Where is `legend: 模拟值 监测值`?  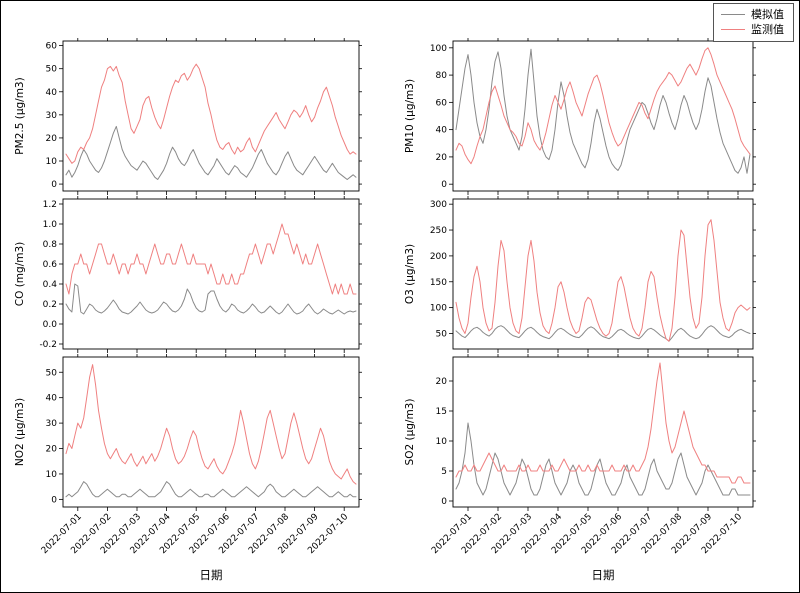
legend: 模拟值 监测值 is located at coordinates (753, 22).